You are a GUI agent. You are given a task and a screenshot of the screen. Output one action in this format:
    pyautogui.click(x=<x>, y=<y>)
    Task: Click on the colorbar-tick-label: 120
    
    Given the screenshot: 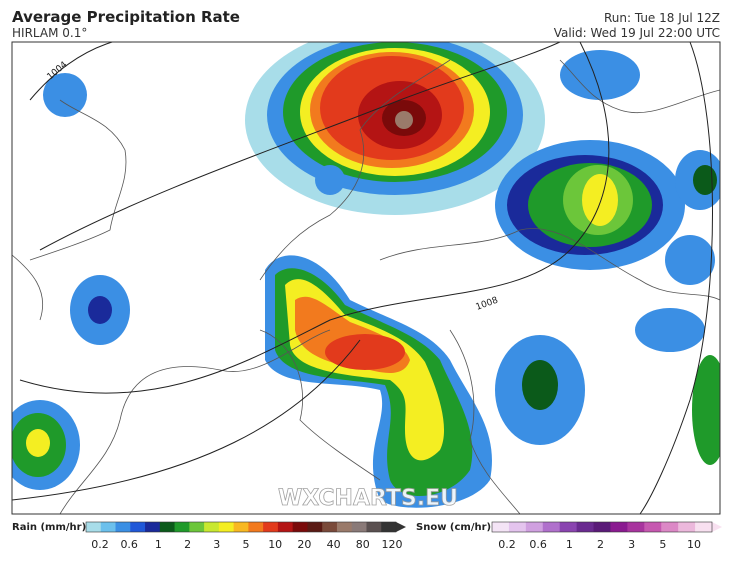 What is the action you would take?
    pyautogui.click(x=392, y=544)
    